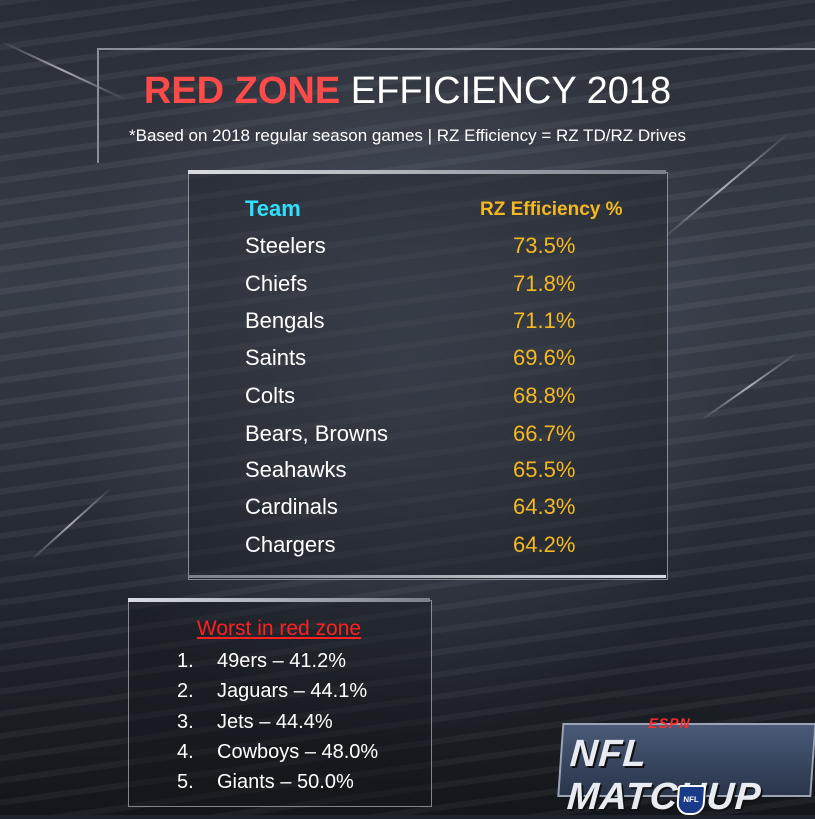 The height and width of the screenshot is (819, 815). Describe the element at coordinates (285, 782) in the screenshot. I see `list-item: Giants – 50.0%` at that location.